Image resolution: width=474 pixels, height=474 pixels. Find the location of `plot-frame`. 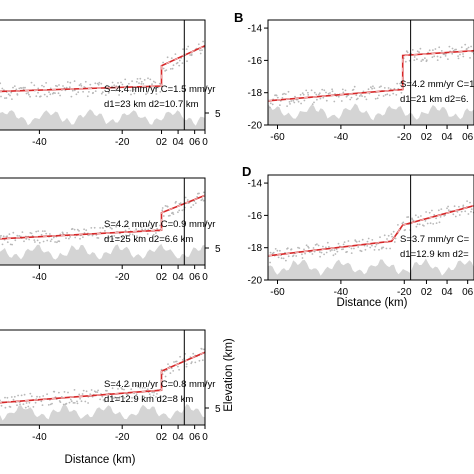

plot-frame is located at coordinates (103, 221).